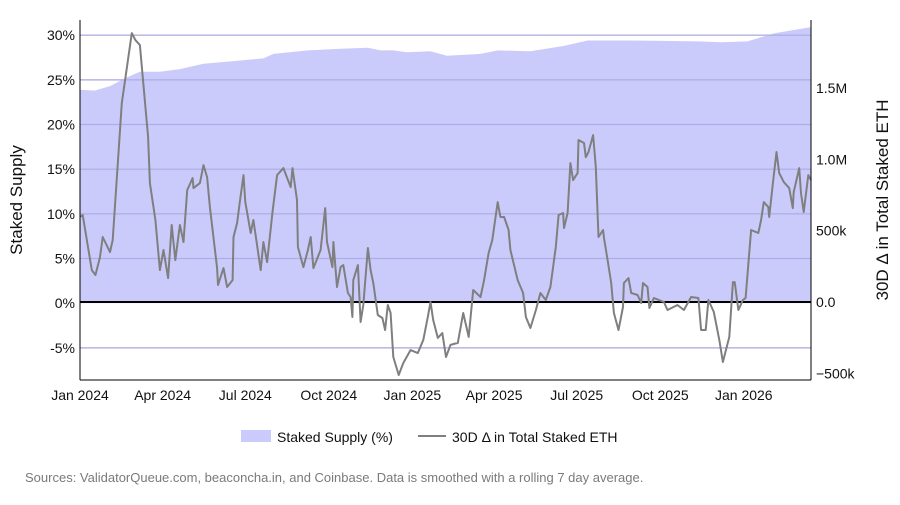  I want to click on right-tick-label: −500k, so click(836, 373).